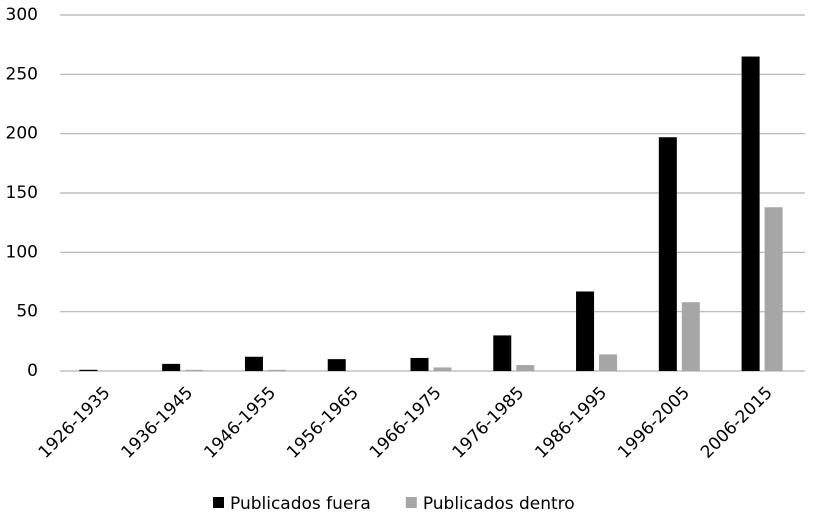  What do you see at coordinates (22, 15) in the screenshot?
I see `y-tick-label: 300` at bounding box center [22, 15].